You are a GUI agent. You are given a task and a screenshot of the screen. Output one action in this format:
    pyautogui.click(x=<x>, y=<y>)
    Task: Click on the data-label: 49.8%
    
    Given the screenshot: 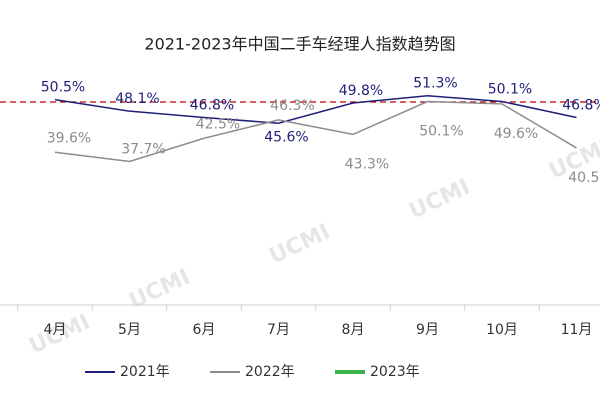 What is the action you would take?
    pyautogui.click(x=361, y=91)
    